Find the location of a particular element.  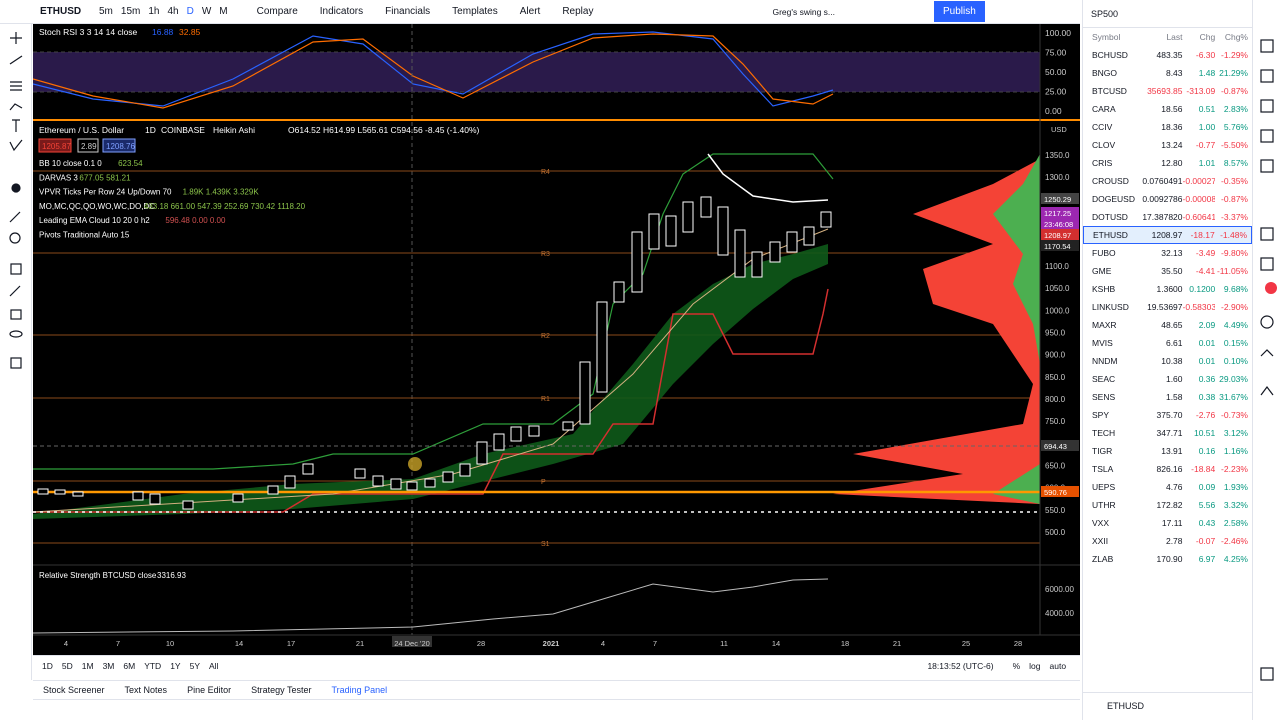

pattern-tool is located at coordinates (16, 107).